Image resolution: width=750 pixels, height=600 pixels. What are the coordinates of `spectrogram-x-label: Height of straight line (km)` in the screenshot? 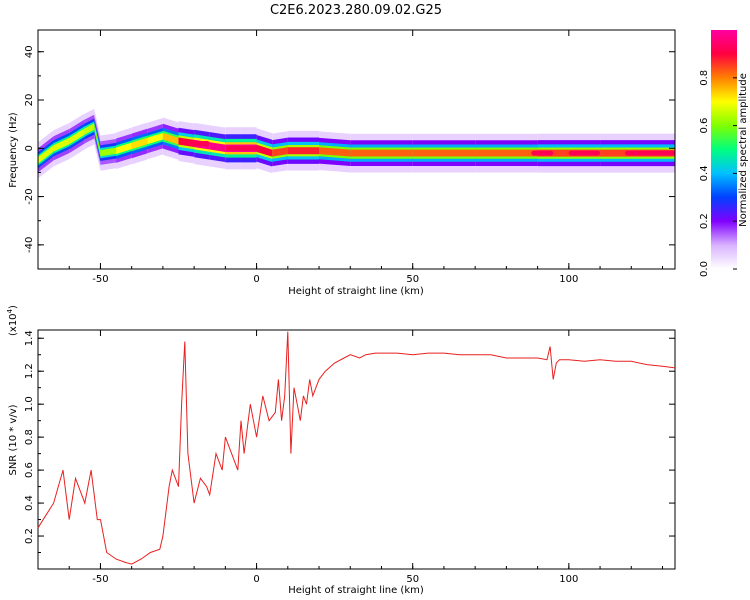 It's located at (356, 291).